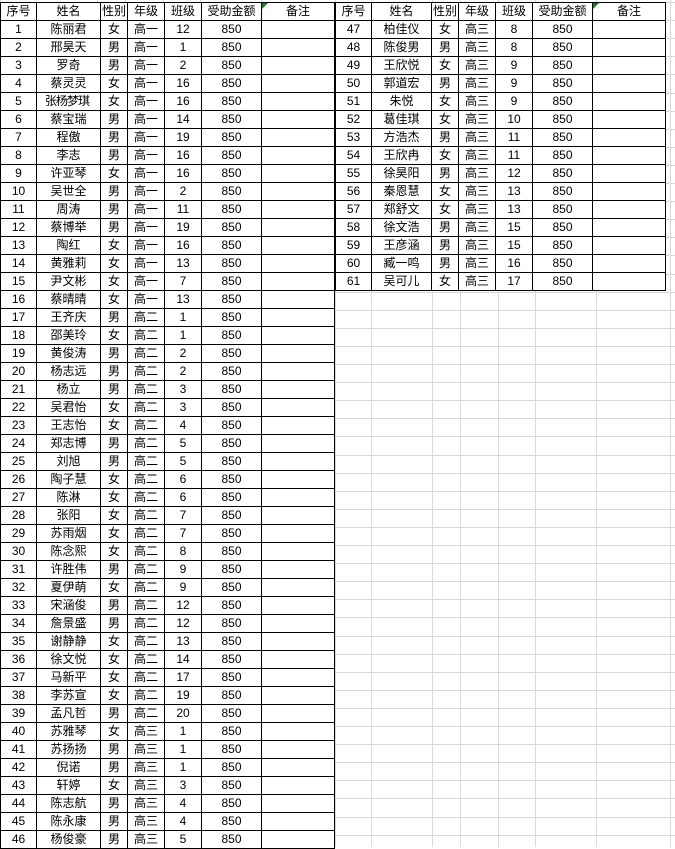 Image resolution: width=675 pixels, height=849 pixels. I want to click on column-header-name: 姓名, so click(68, 11).